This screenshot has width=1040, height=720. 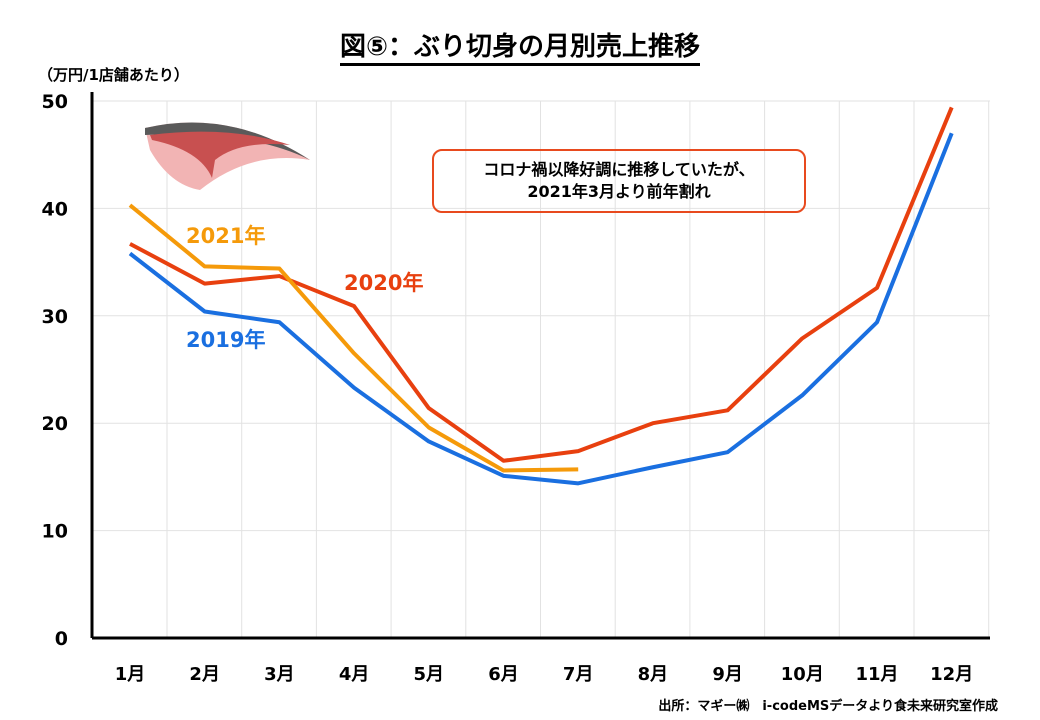 What do you see at coordinates (619, 169) in the screenshot?
I see `annotation-line-1: コロナ禍以降好調に推移していたが、` at bounding box center [619, 169].